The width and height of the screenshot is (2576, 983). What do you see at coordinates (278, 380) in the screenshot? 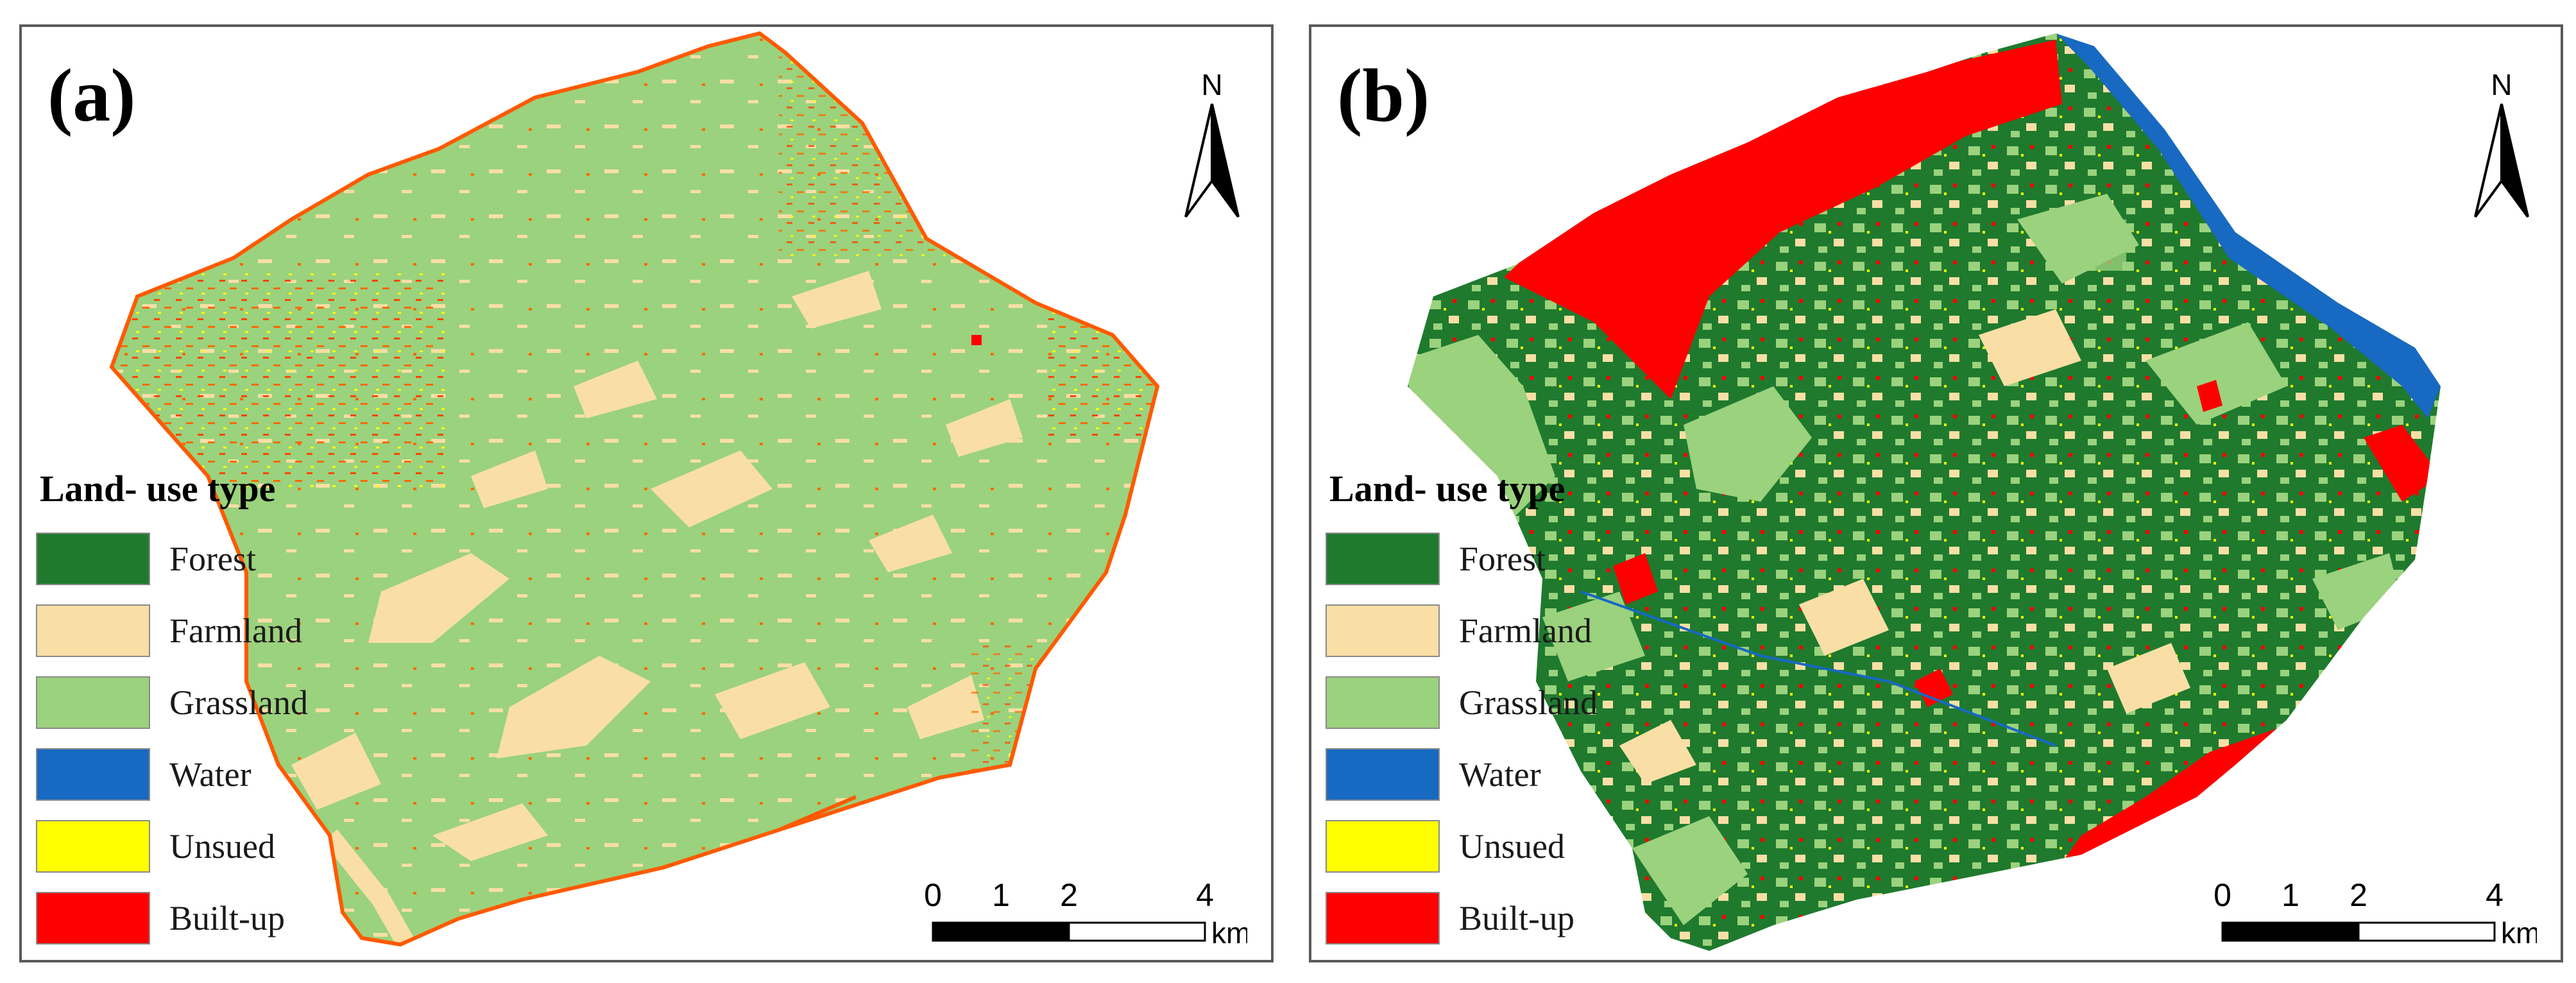
I see `mixed-edge-zone-a` at bounding box center [278, 380].